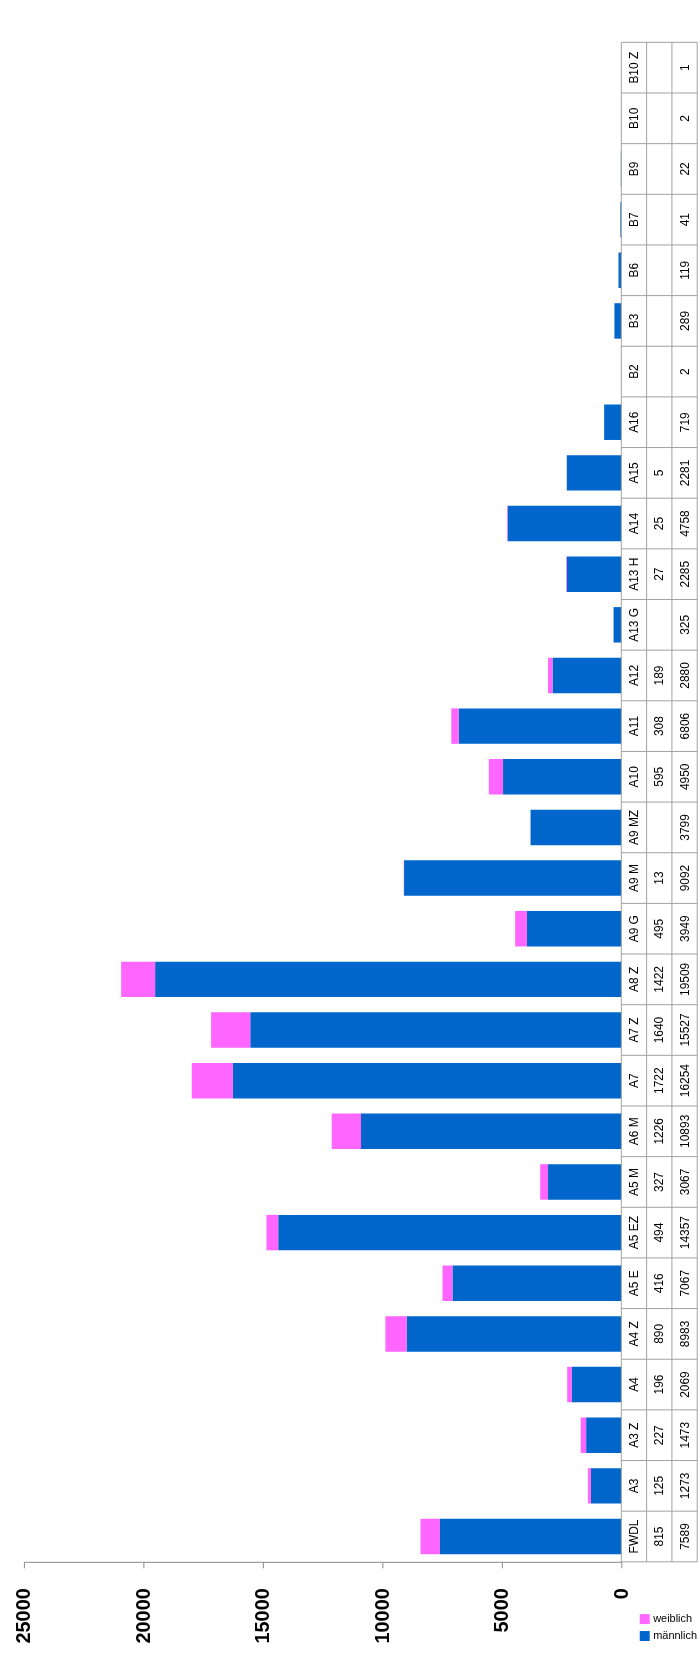 Image resolution: width=698 pixels, height=1662 pixels. What do you see at coordinates (684, 523) in the screenshot?
I see `data-label: 4758` at bounding box center [684, 523].